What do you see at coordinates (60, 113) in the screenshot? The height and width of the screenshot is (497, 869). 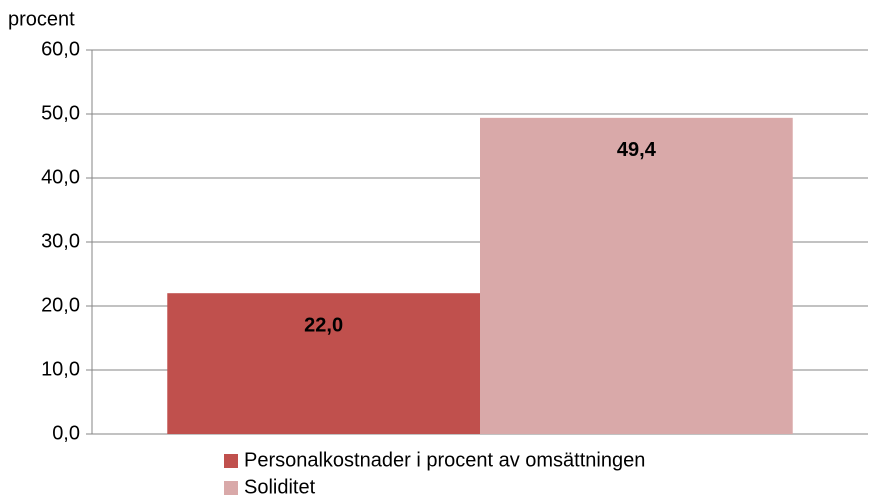 I see `y-tick-label: 50,0` at bounding box center [60, 113].